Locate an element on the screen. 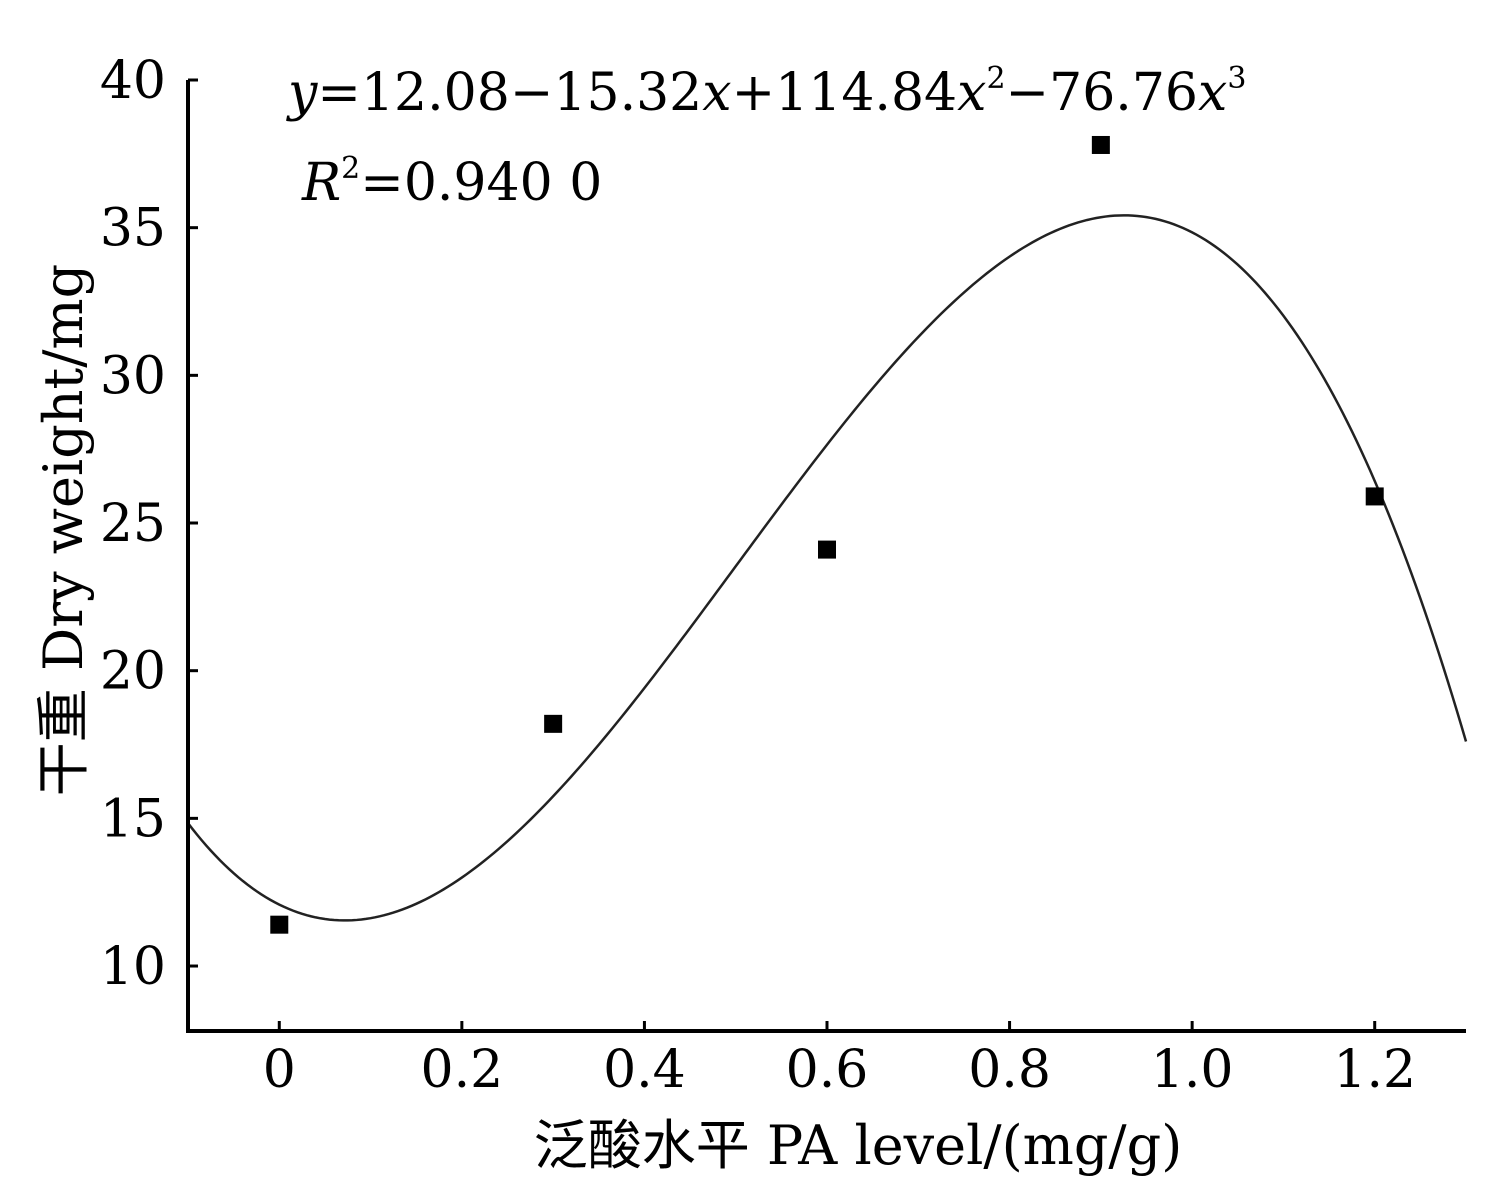 Image resolution: width=1498 pixels, height=1180 pixels. y-tick-label: 40 is located at coordinates (133, 81).